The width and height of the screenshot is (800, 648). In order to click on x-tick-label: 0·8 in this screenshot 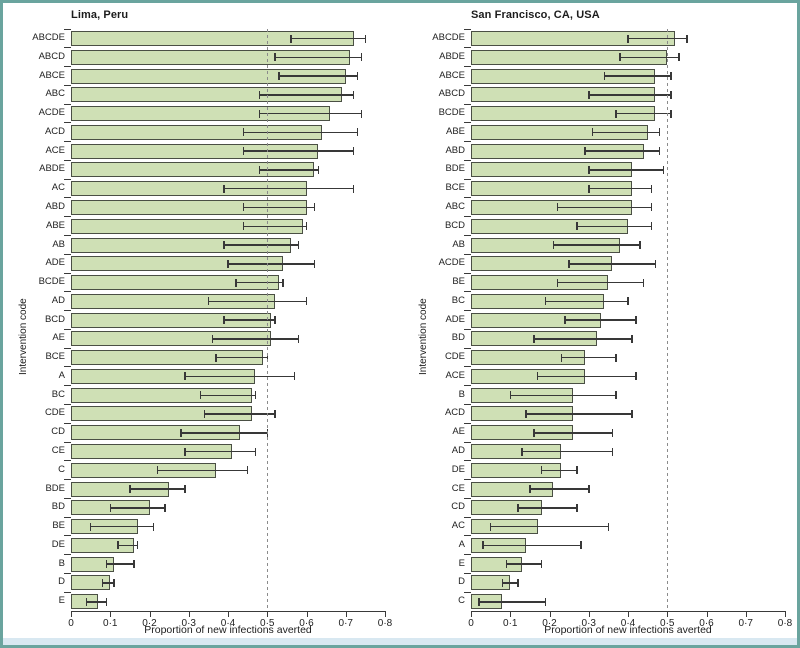, I will do `click(385, 623)`.